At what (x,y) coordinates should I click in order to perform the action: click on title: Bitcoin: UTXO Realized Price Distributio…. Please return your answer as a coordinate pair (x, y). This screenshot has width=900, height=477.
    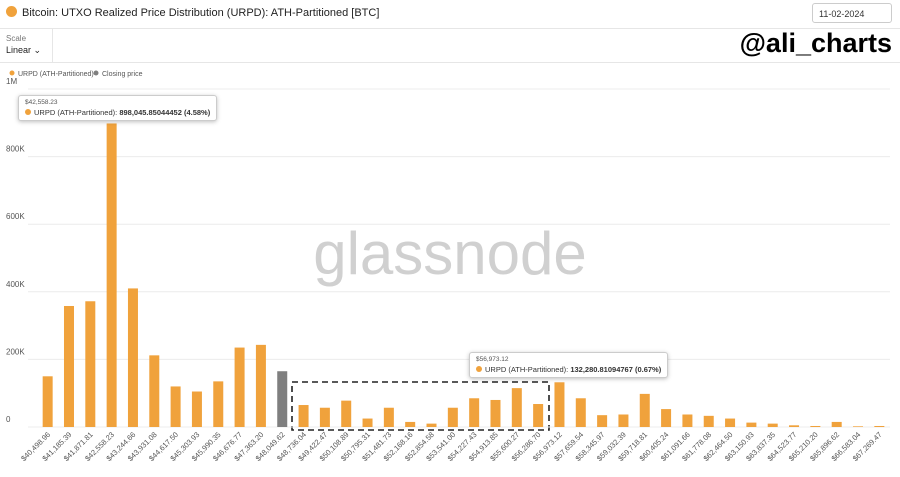
    Looking at the image, I should click on (201, 13).